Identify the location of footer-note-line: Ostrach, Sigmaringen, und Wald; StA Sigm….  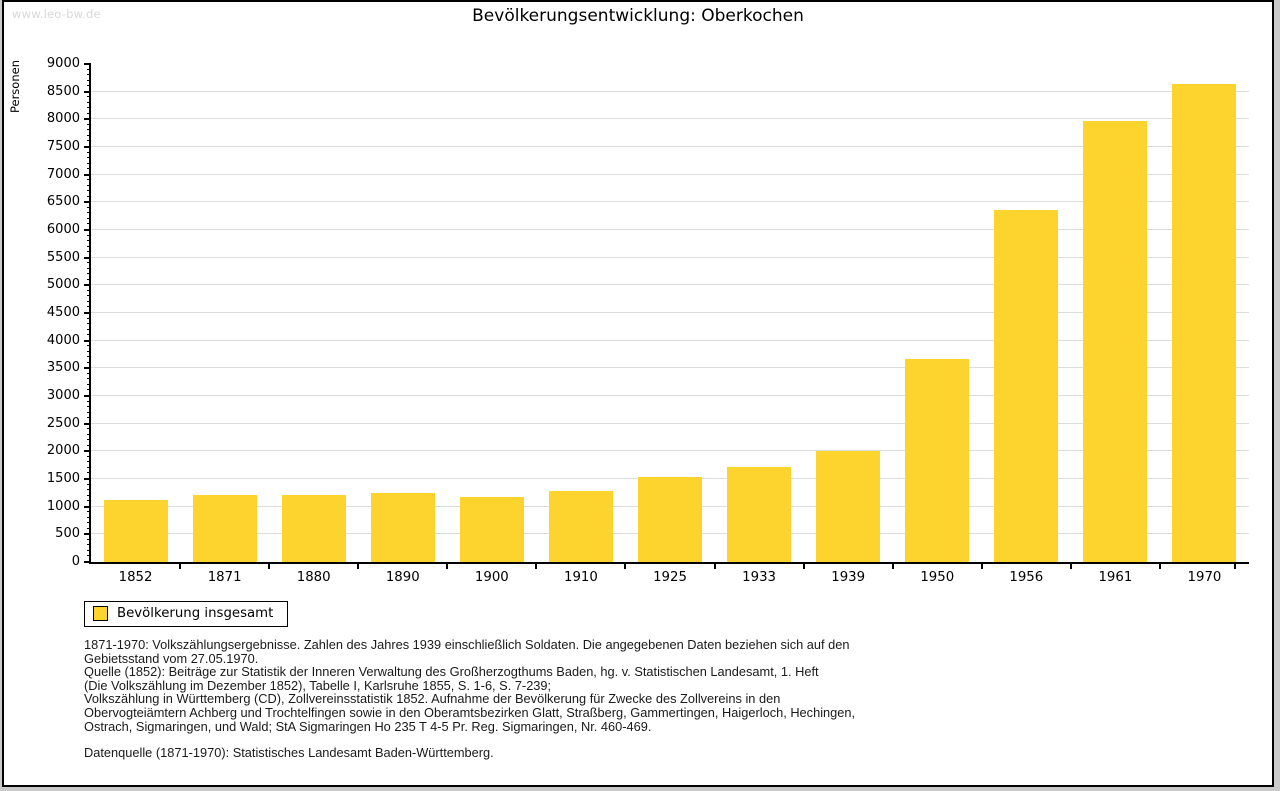
(368, 726).